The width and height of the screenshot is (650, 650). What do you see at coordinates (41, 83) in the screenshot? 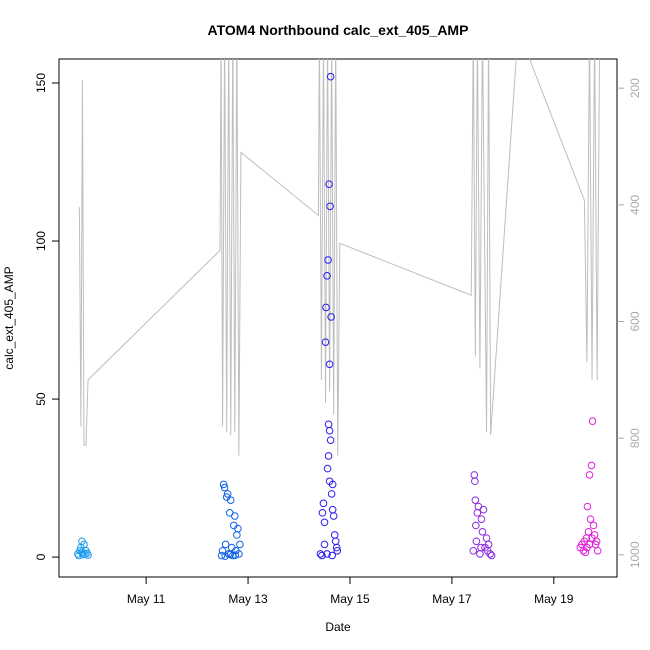
I see `y-tick-label: 150` at bounding box center [41, 83].